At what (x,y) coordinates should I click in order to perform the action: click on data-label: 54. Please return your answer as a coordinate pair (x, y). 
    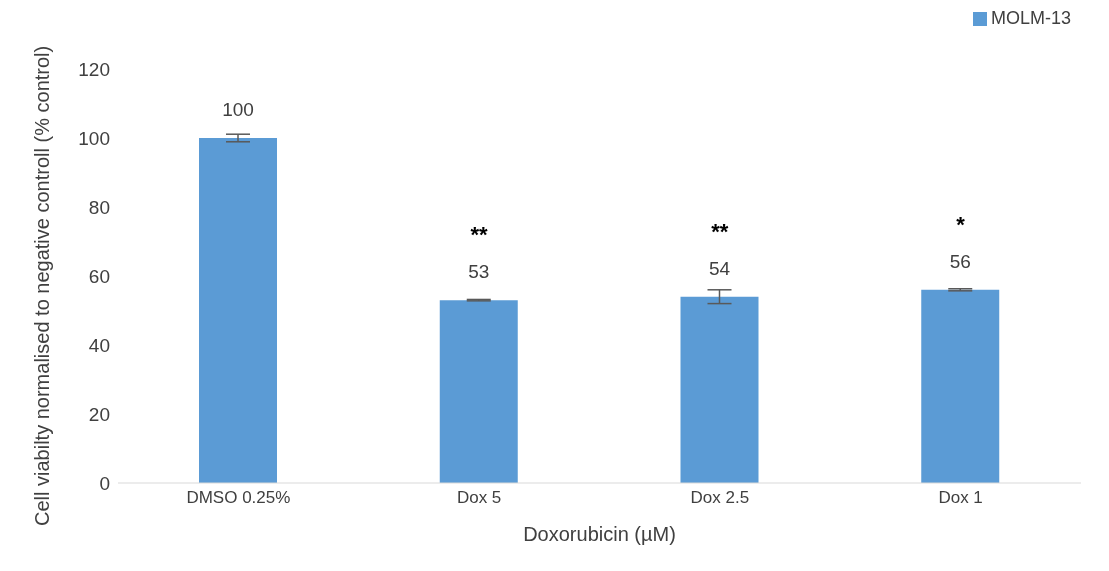
    Looking at the image, I should click on (719, 268).